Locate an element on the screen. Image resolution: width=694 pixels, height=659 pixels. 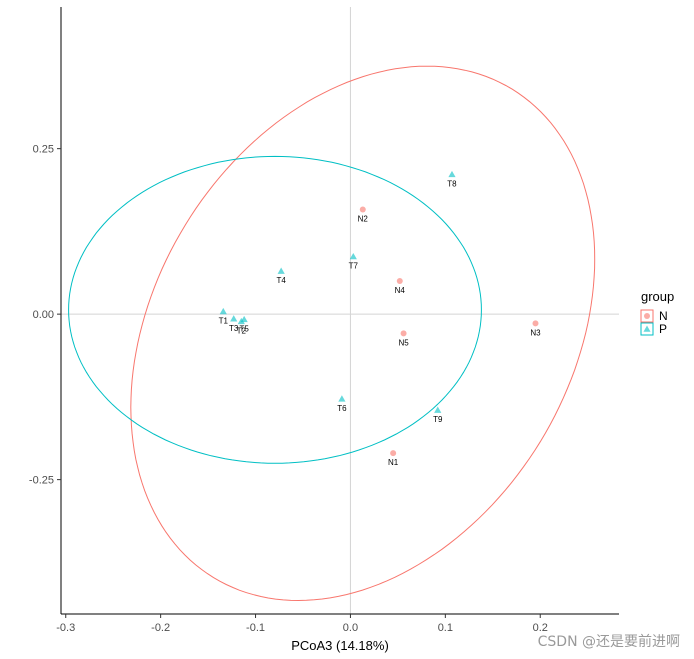
point-t9 is located at coordinates (438, 409).